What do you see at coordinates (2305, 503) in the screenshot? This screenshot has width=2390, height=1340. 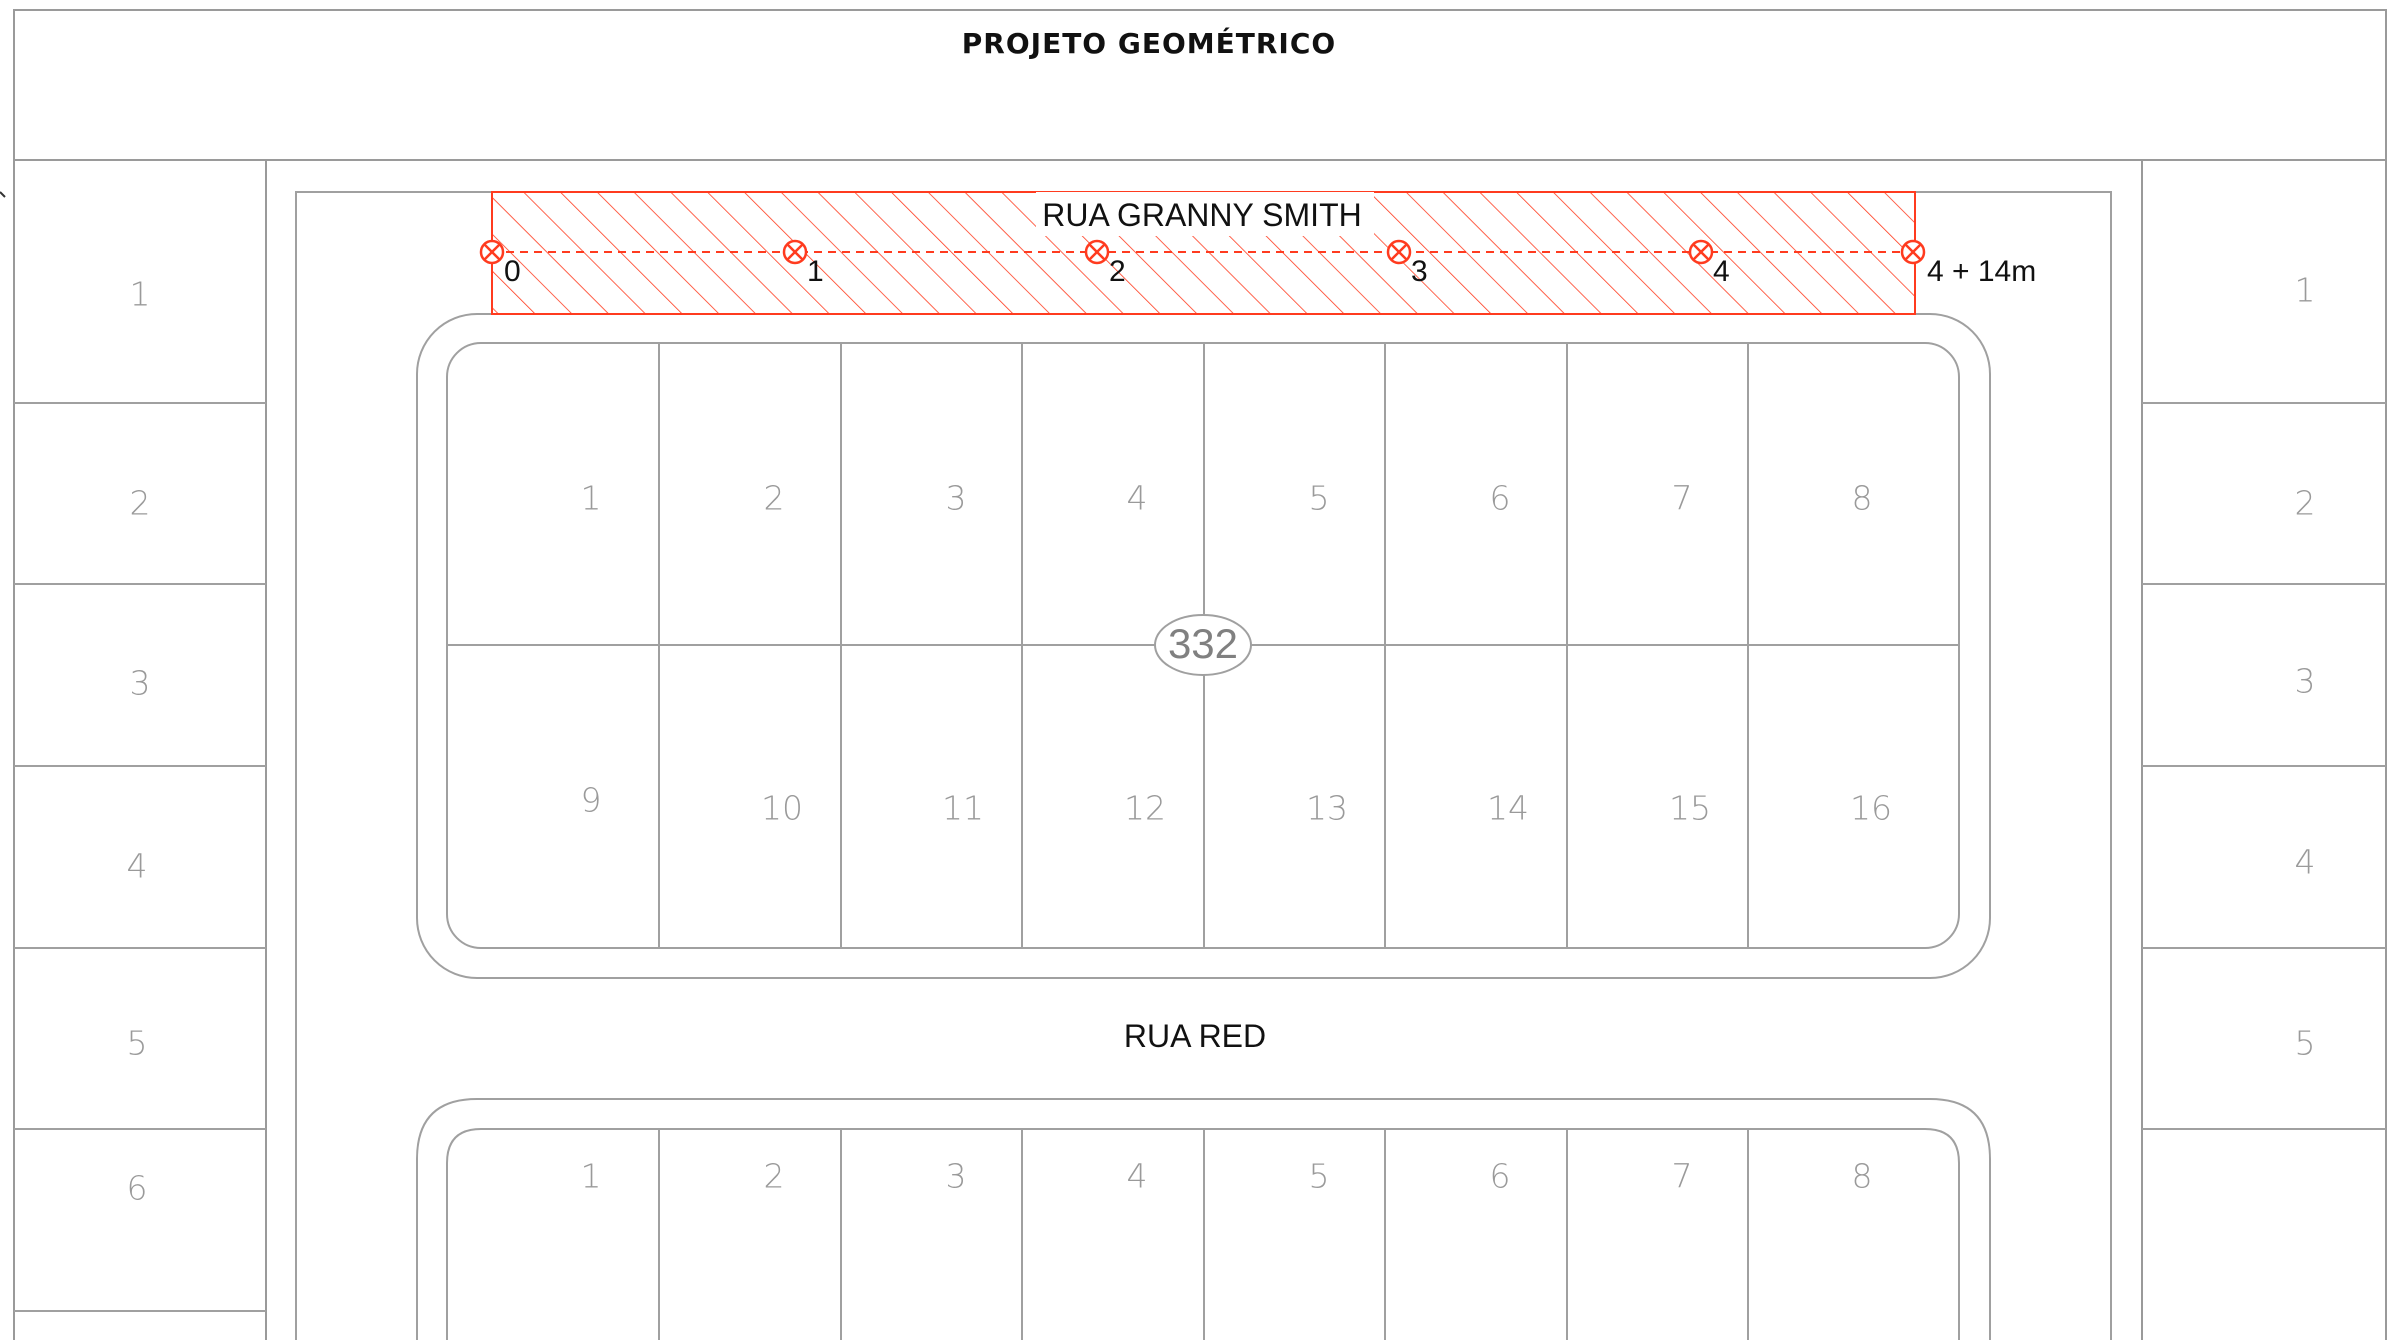 I see `right-lot-number: 2` at bounding box center [2305, 503].